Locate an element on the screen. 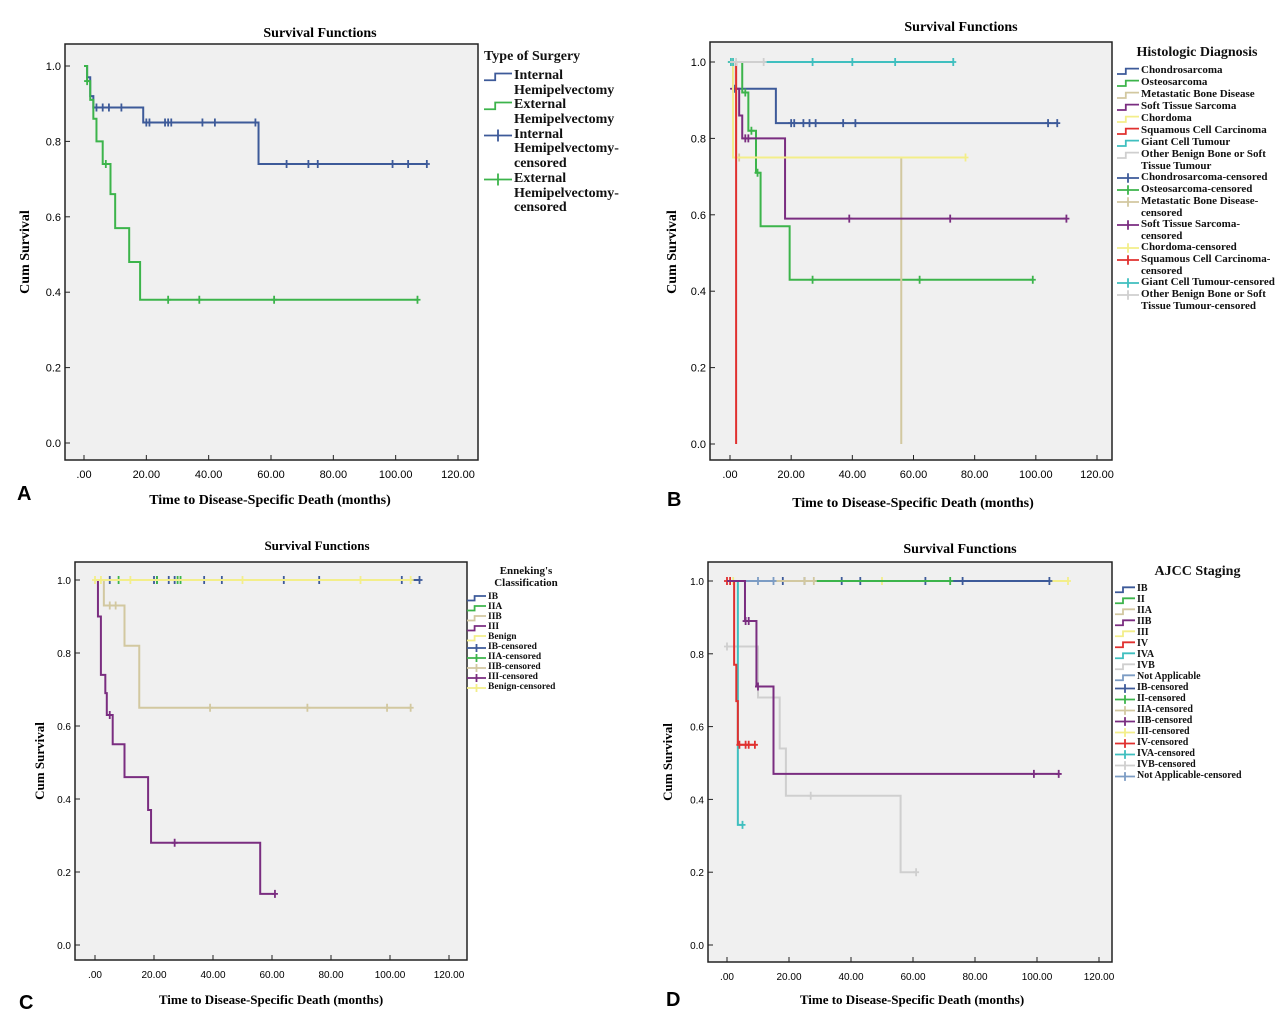 The image size is (1283, 1036). legend-label: External Hemipelvectomy is located at coordinates (564, 112).